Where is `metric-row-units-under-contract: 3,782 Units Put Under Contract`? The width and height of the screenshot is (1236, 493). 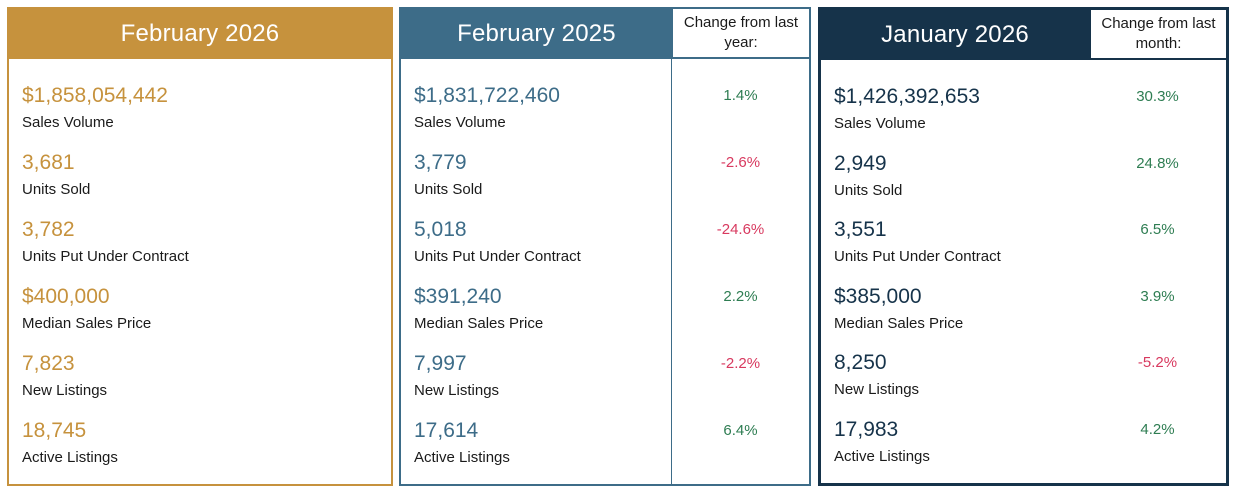
metric-row-units-under-contract: 3,782 Units Put Under Contract is located at coordinates (200, 242).